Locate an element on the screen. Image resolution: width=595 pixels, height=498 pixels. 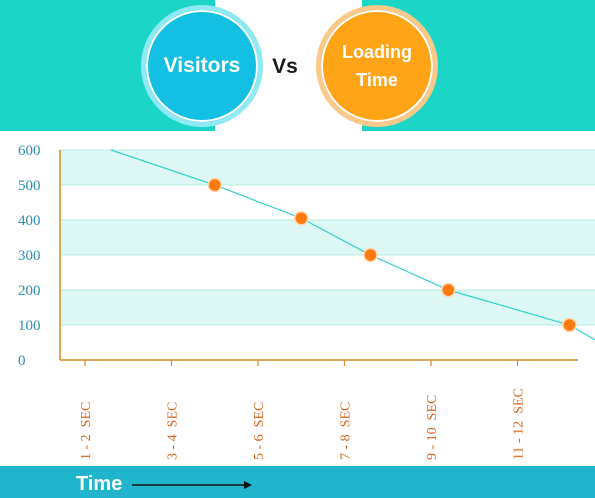
x-tick-label: 5 - 6 SEC is located at coordinates (259, 431).